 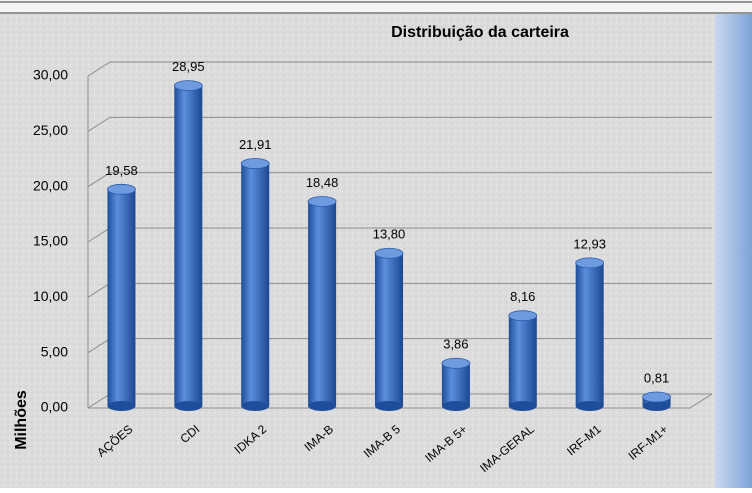 What do you see at coordinates (480, 32) in the screenshot?
I see `chart-title: Distribuição da carteira` at bounding box center [480, 32].